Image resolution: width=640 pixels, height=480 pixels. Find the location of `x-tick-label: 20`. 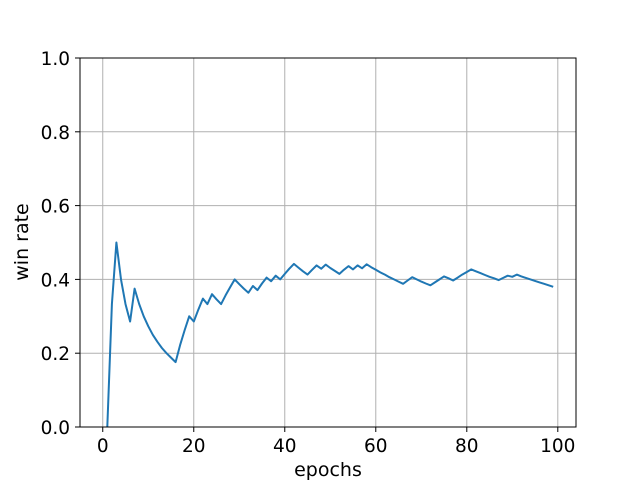

x-tick-label: 20 is located at coordinates (194, 446).